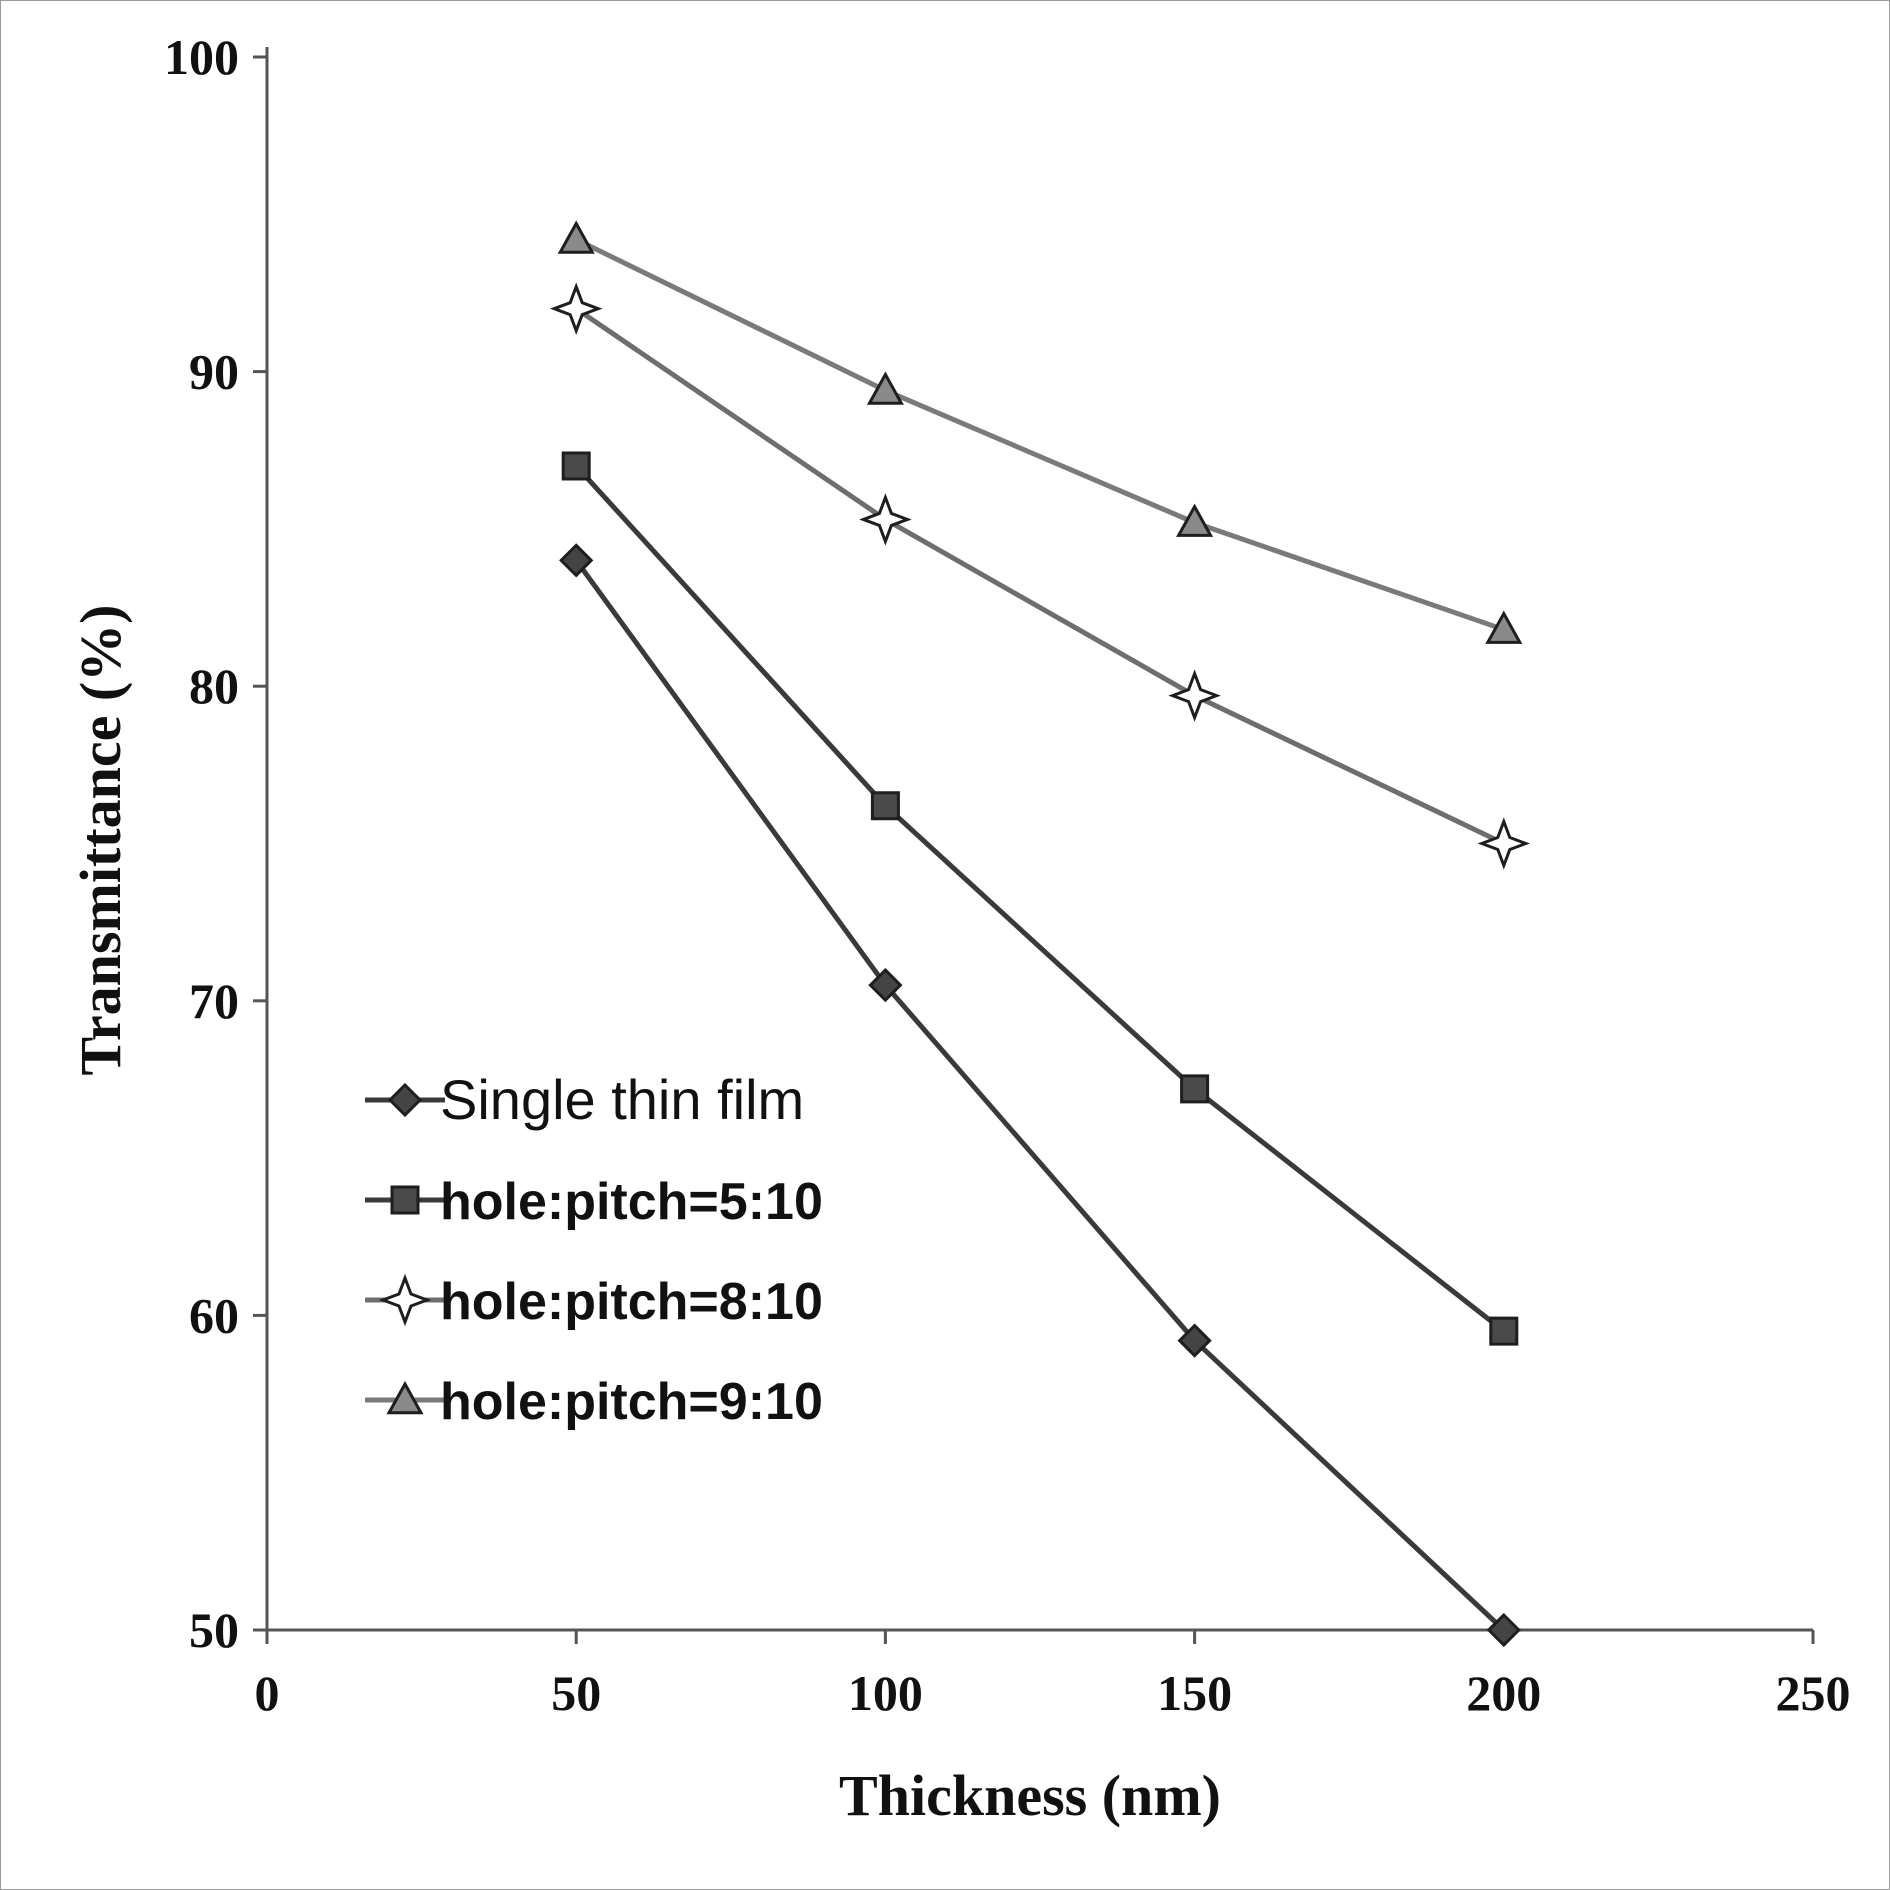  Describe the element at coordinates (100, 840) in the screenshot. I see `y-axis-title: Transmittance (%)` at that location.